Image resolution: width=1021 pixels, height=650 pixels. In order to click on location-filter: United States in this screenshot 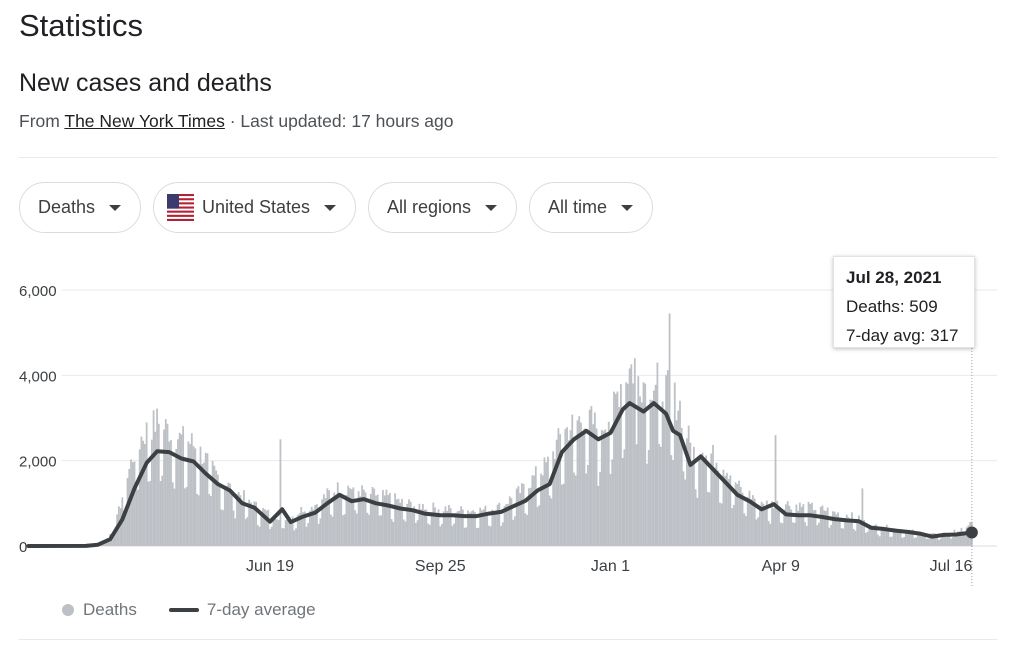, I will do `click(254, 207)`.